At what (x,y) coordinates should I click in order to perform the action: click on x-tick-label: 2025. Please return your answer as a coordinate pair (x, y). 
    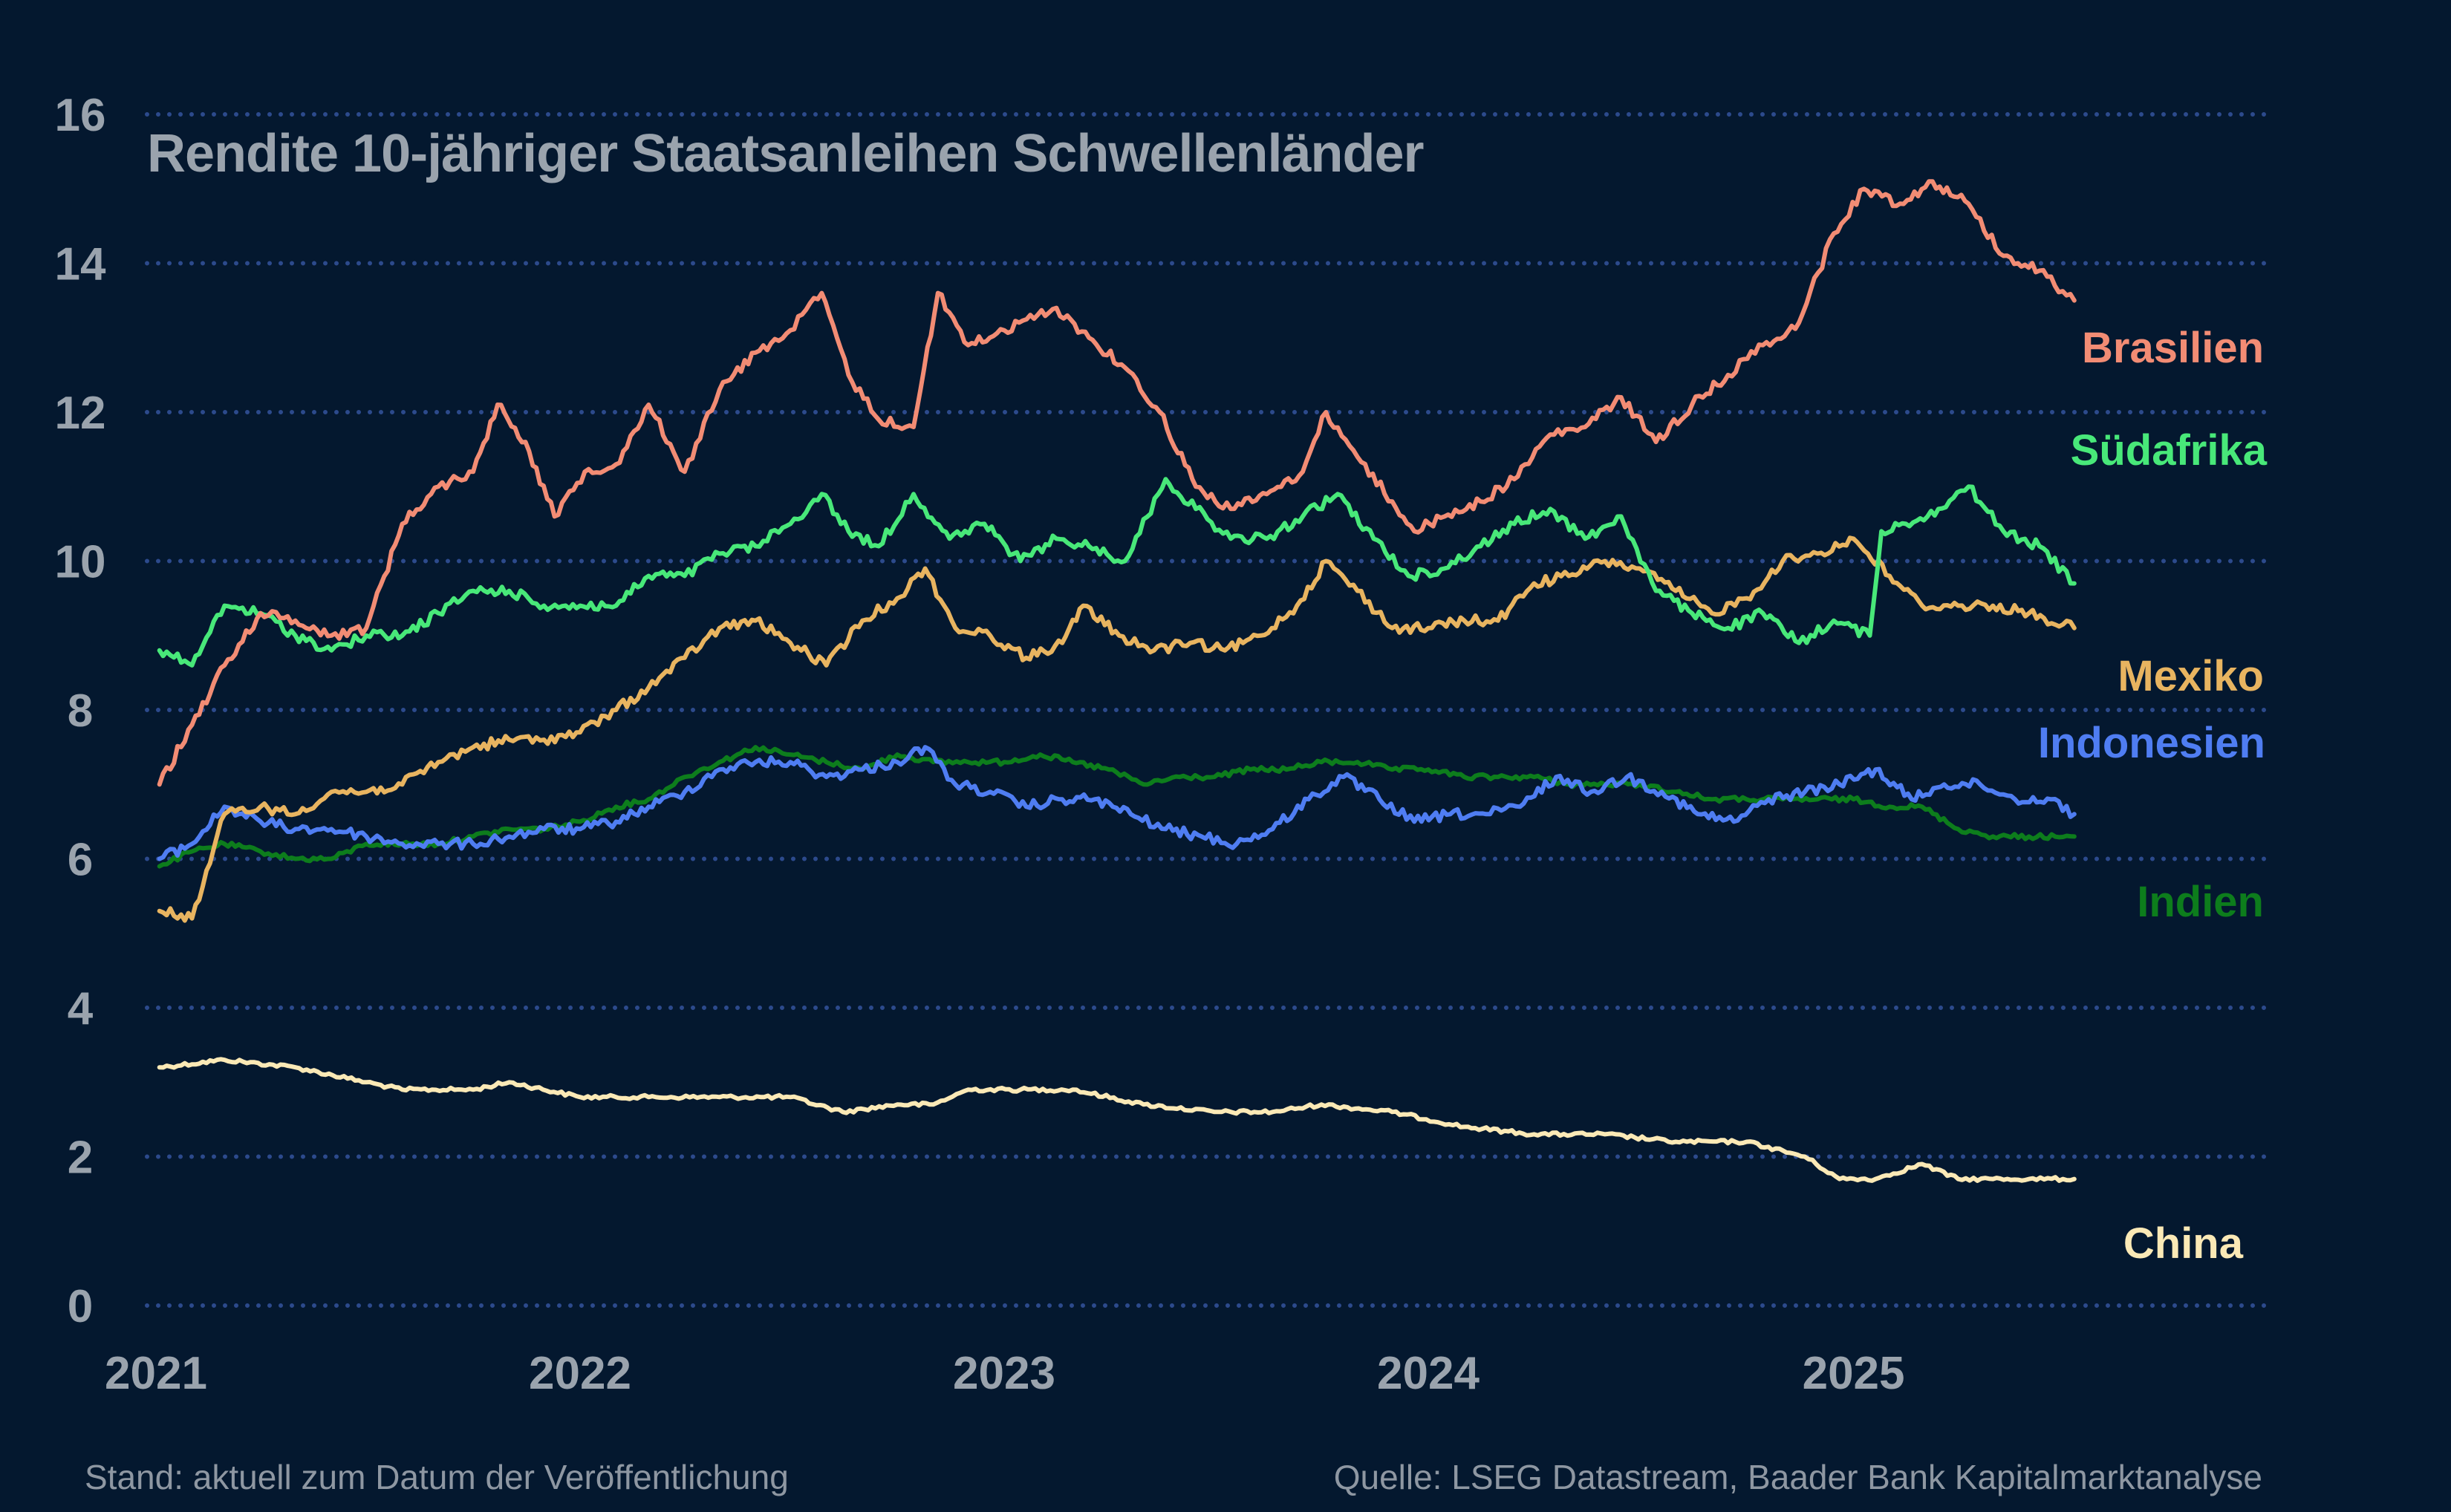
    Looking at the image, I should click on (1854, 1373).